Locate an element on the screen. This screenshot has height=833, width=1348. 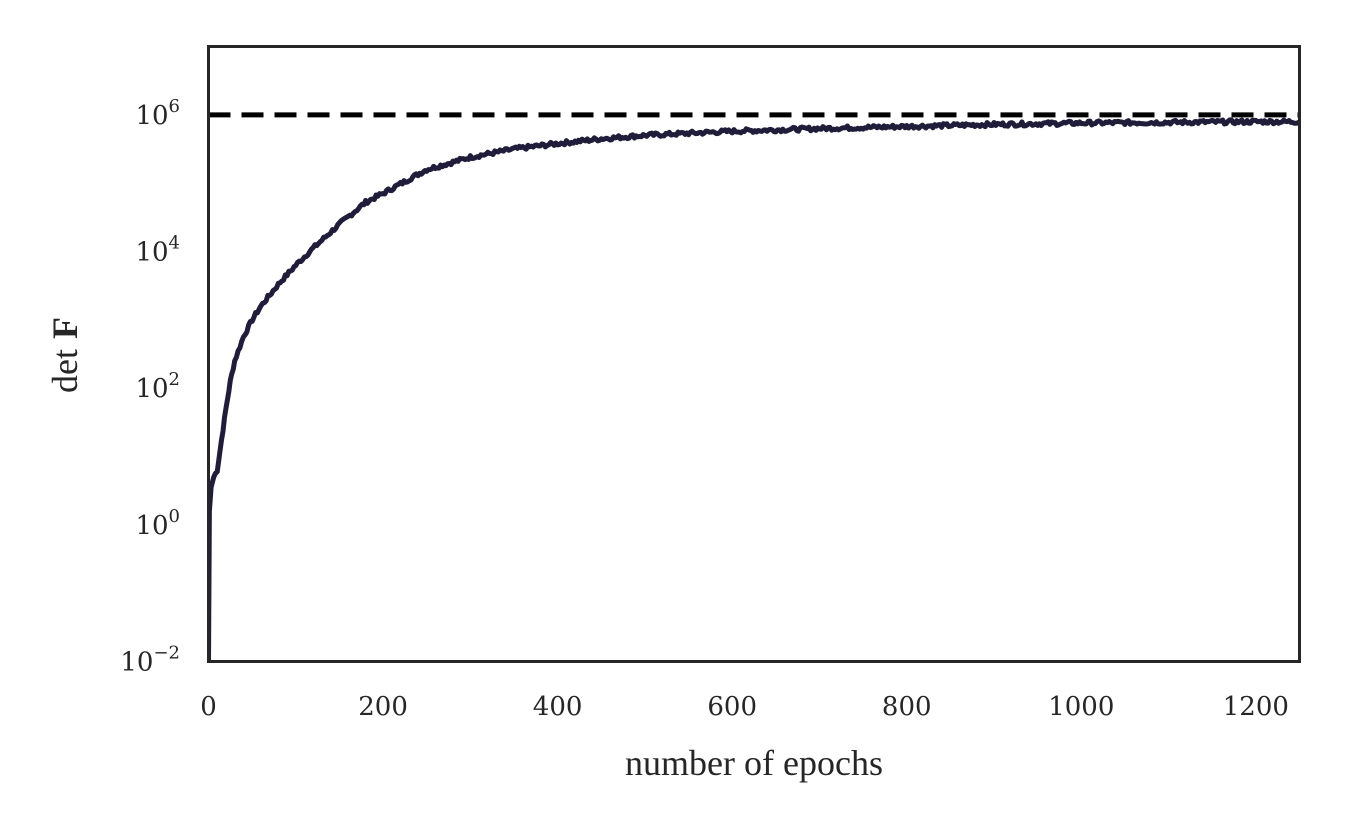
y-axis: 10⁻² 10⁰ 10² 10⁴ 10⁶ is located at coordinates (150, 387).